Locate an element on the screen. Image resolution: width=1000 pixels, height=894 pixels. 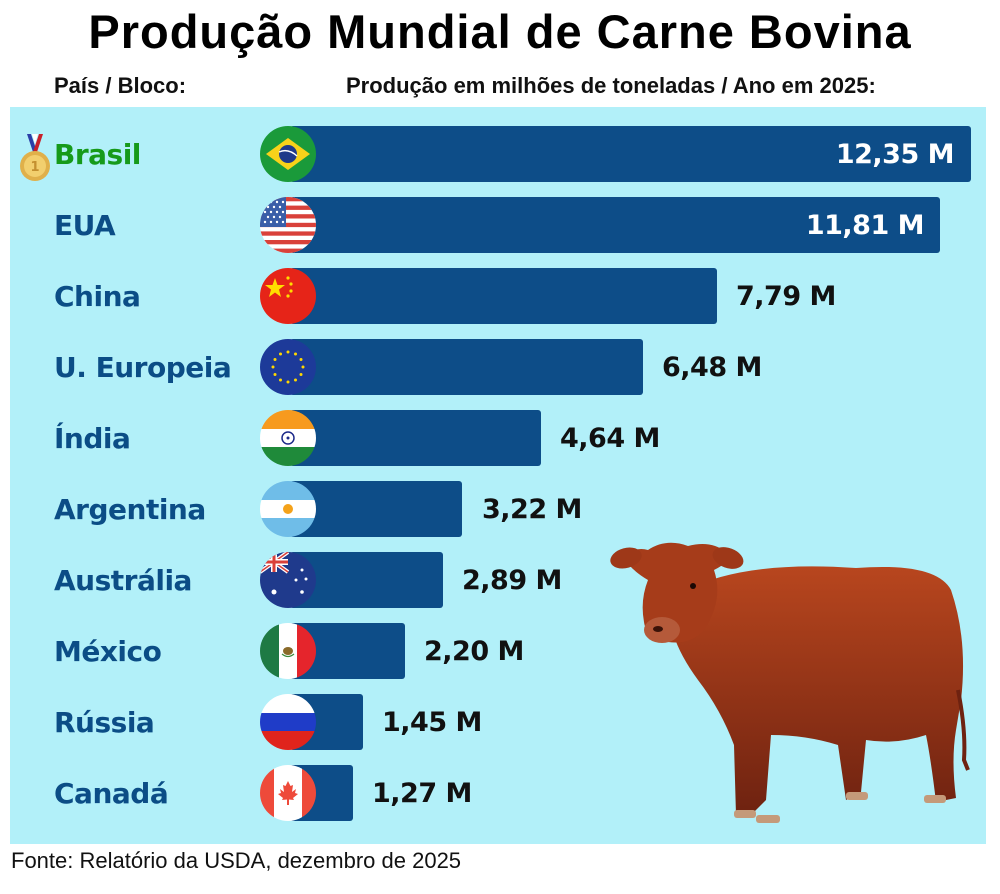
bar-row-uniao-europeia: U. Europeia 6,48 M is located at coordinates (498, 368).